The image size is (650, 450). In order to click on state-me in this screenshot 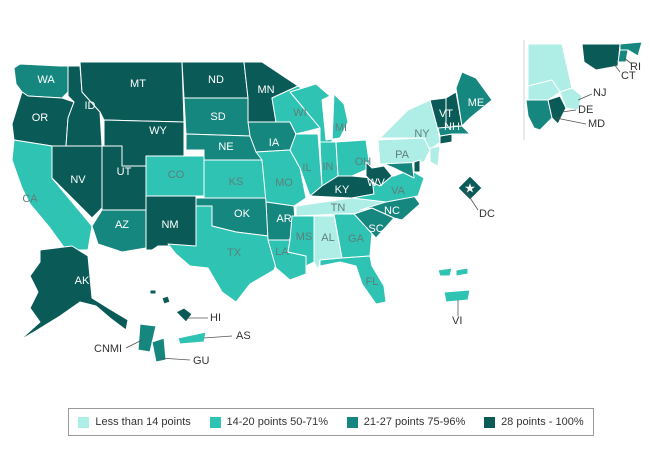, I will do `click(474, 99)`.